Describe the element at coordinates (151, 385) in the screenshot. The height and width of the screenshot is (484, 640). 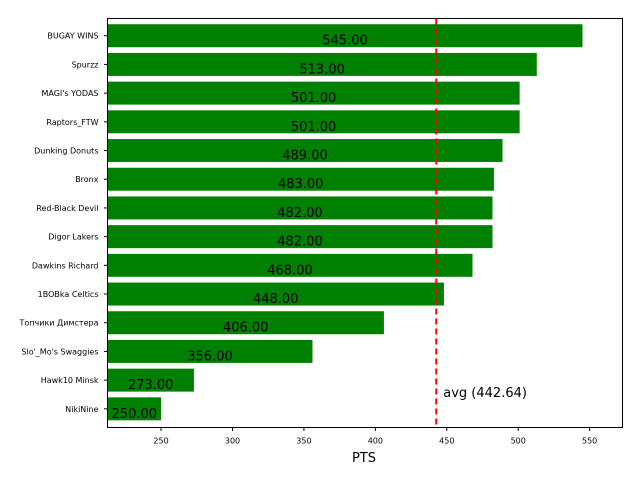
I see `bar-value-label: 273.00` at that location.